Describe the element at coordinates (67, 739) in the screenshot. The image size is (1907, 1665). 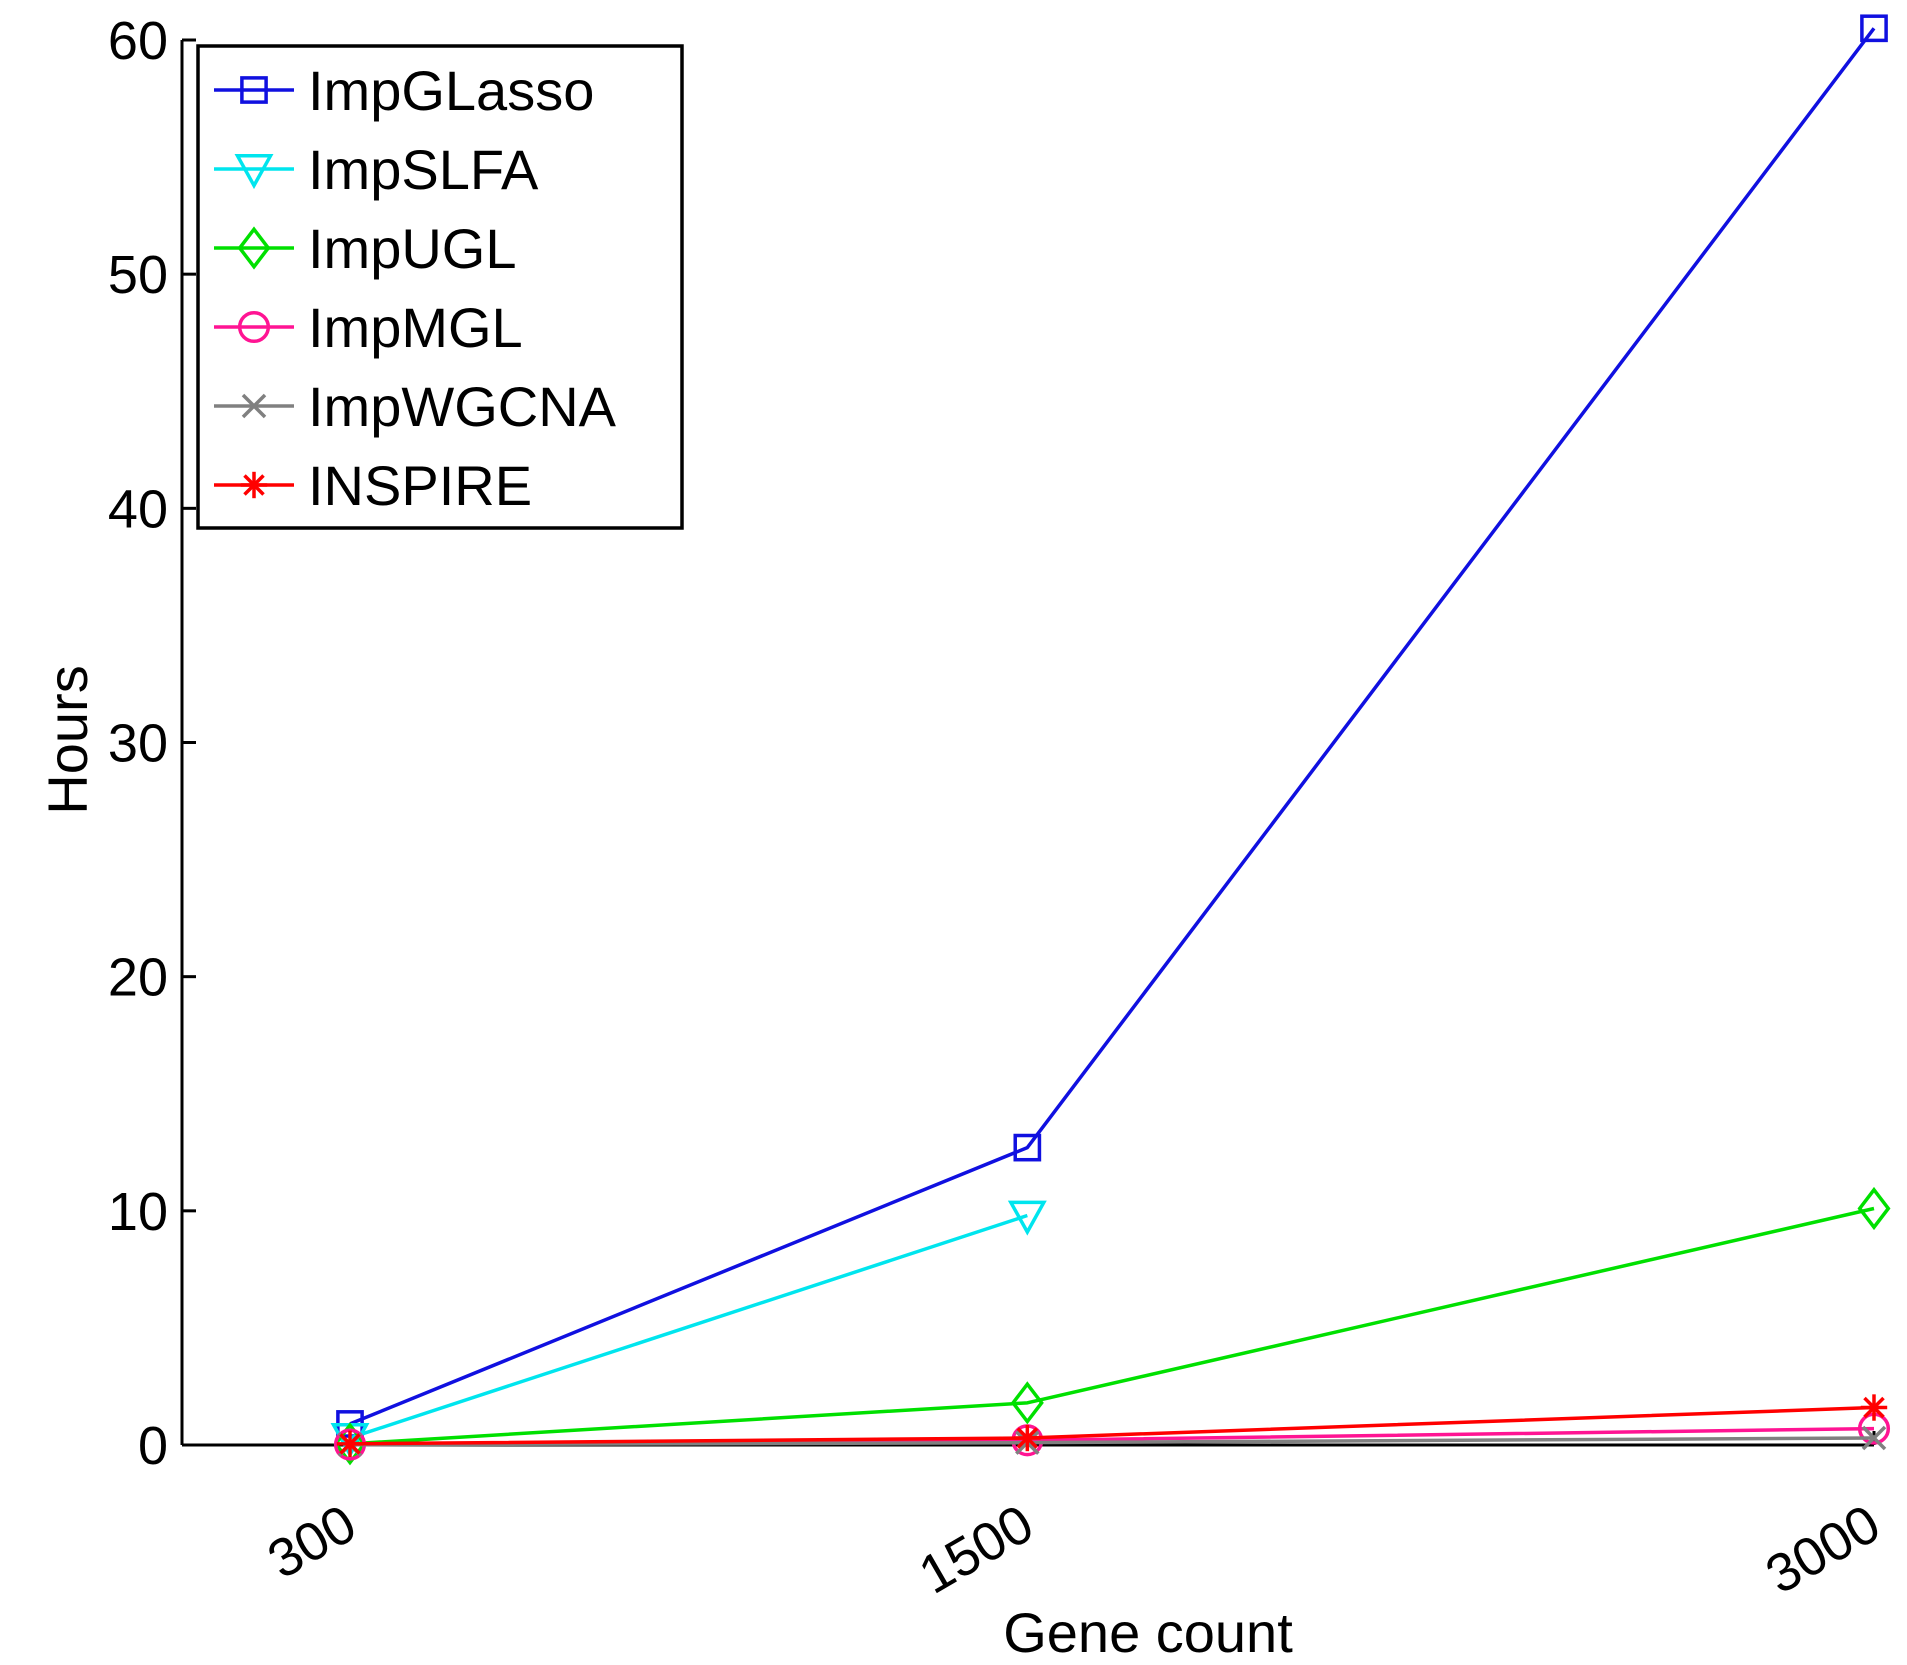
I see `y-axis-title: Hours` at that location.